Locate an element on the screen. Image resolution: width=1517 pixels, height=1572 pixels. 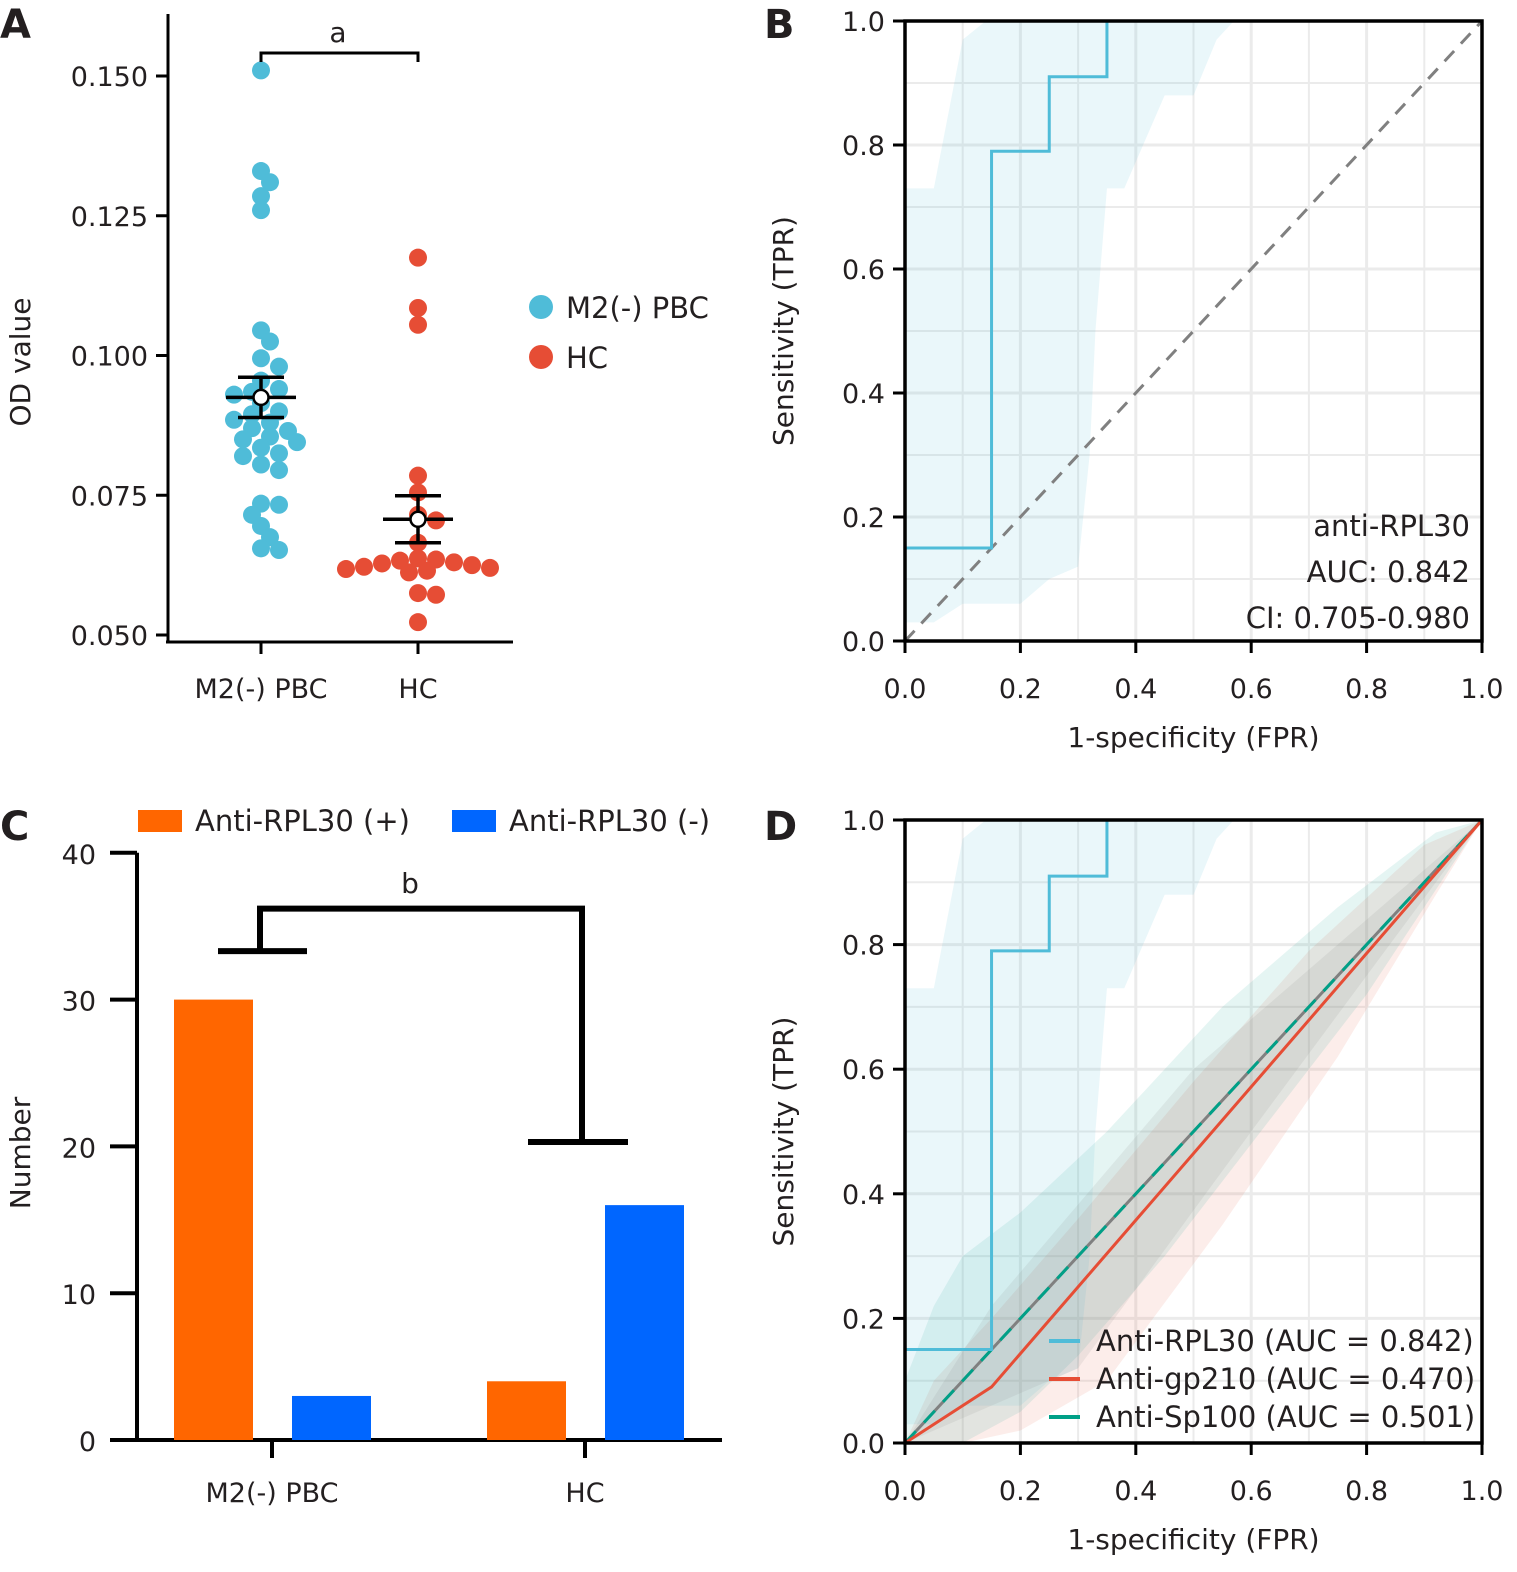
legend-marker is located at coordinates (541, 357).